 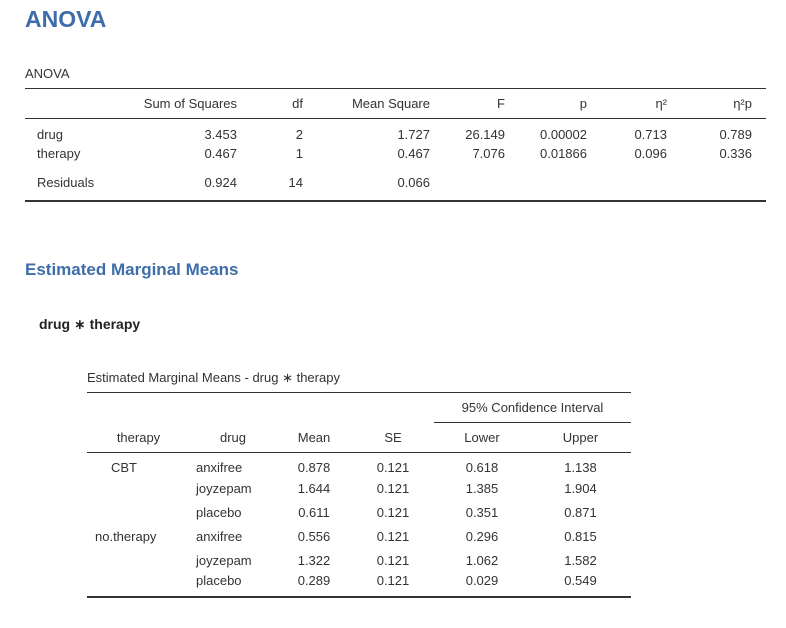 What do you see at coordinates (580, 560) in the screenshot?
I see `table-cell: 1.582` at bounding box center [580, 560].